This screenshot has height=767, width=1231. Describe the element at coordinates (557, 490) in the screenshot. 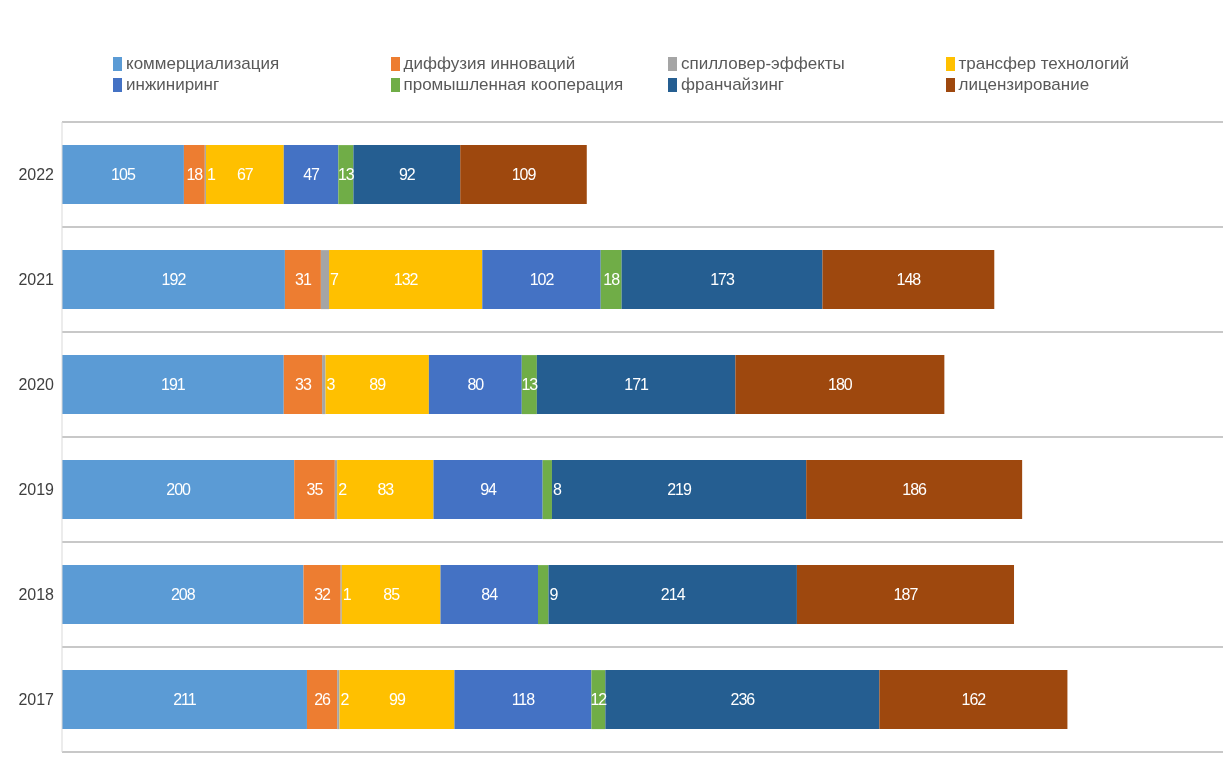

I see `data-label: 8` at that location.